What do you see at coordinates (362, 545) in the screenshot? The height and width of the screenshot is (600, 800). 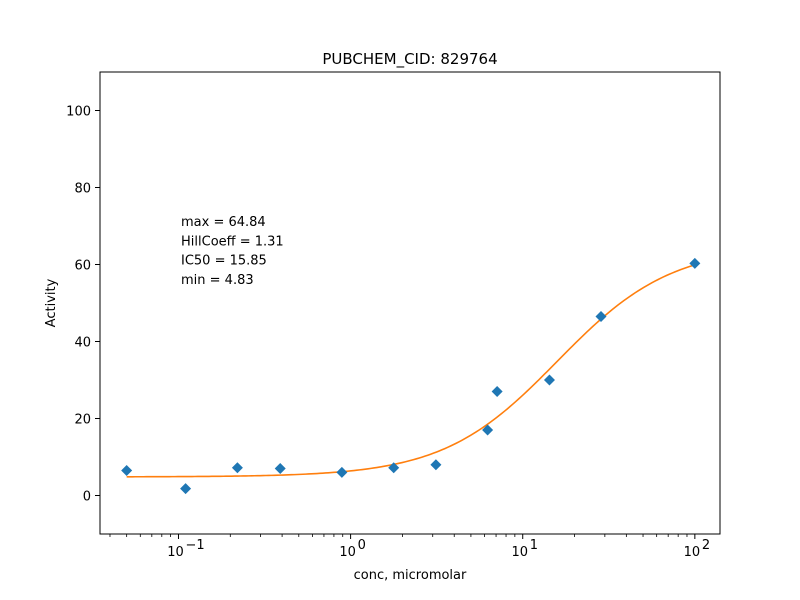 I see `x-tick-exponent: 0` at bounding box center [362, 545].